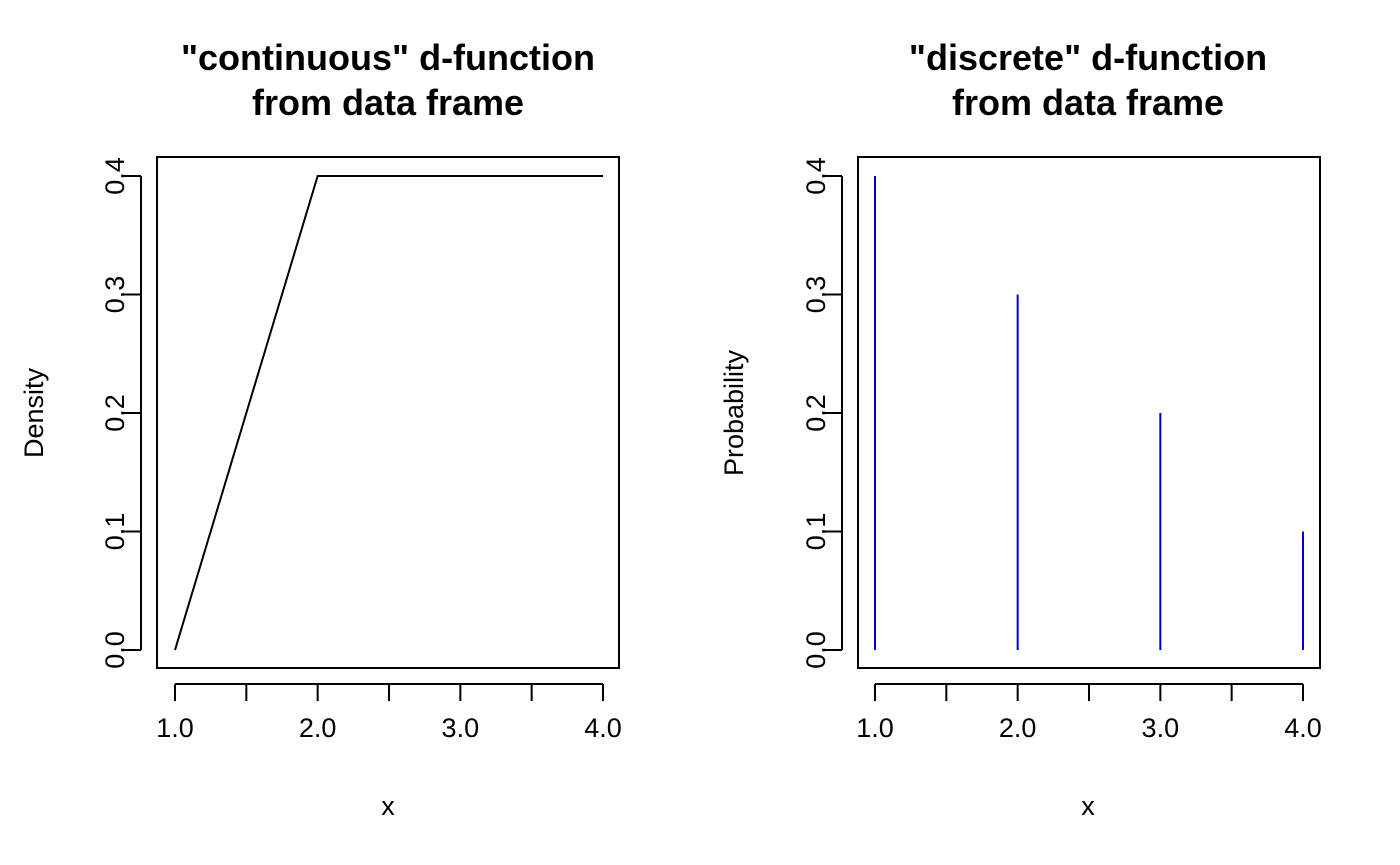 The height and width of the screenshot is (865, 1400). I want to click on chart-title-line: "continuous" d-function, so click(388, 57).